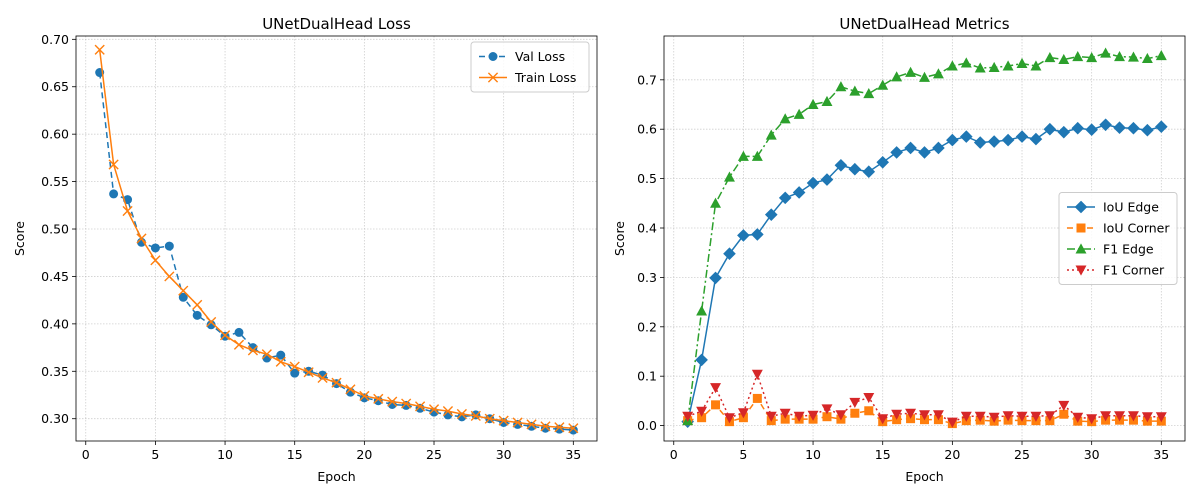 The width and height of the screenshot is (1200, 500). What do you see at coordinates (545, 77) in the screenshot?
I see `legend-label-train-loss: Train Loss` at bounding box center [545, 77].